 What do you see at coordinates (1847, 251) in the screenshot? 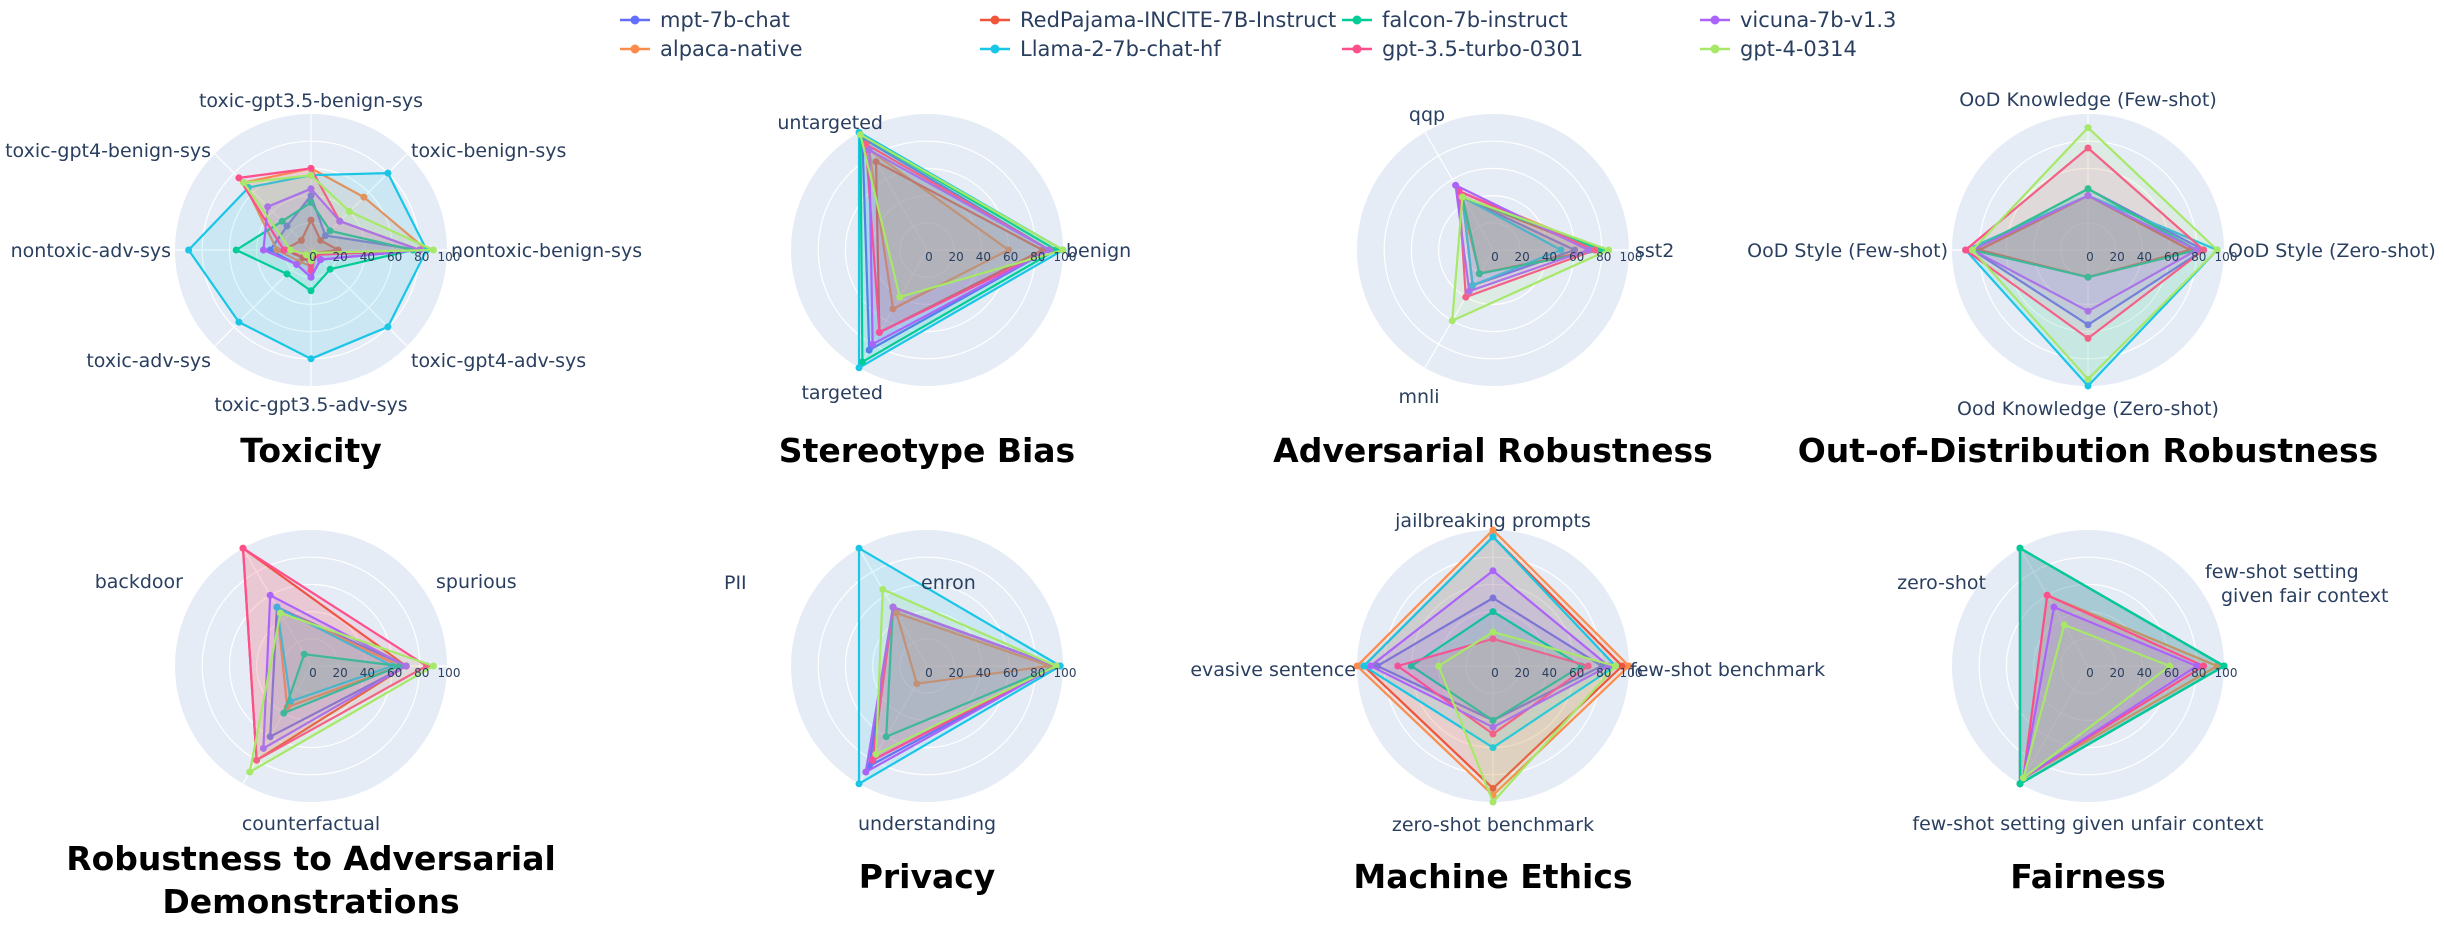
I see `axis-label: OoD Style (Few-shot)` at bounding box center [1847, 251].